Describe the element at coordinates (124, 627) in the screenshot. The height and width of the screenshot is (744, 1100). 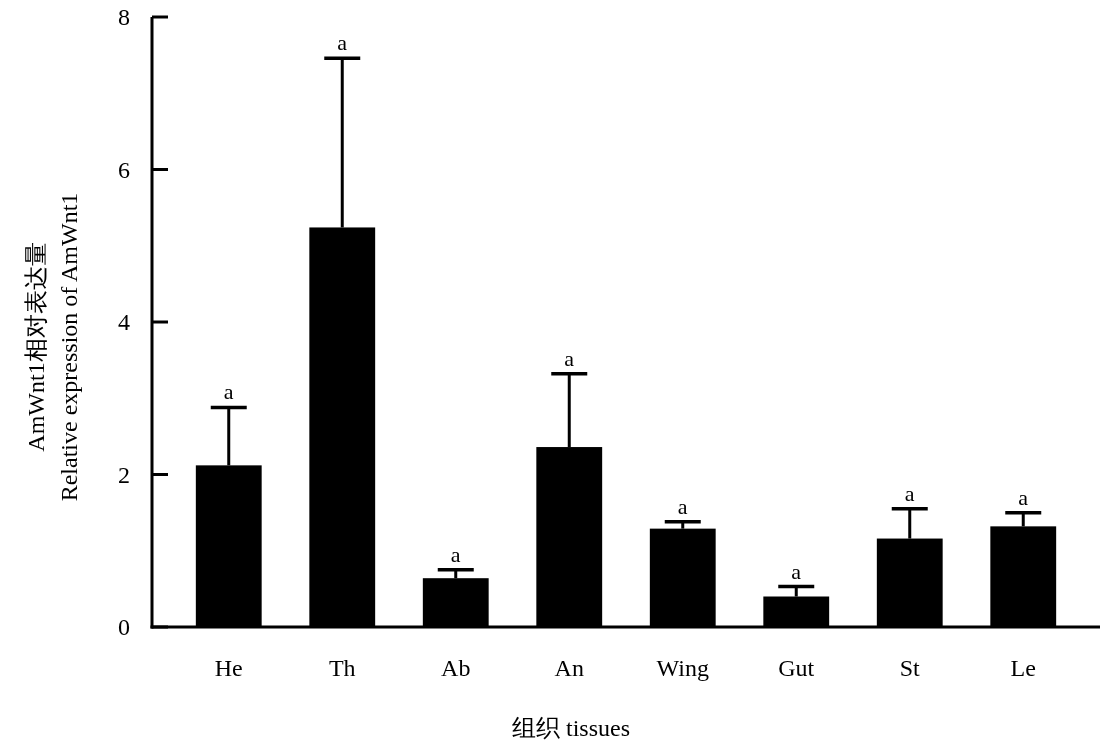
I see `y-tick-label: 0` at that location.